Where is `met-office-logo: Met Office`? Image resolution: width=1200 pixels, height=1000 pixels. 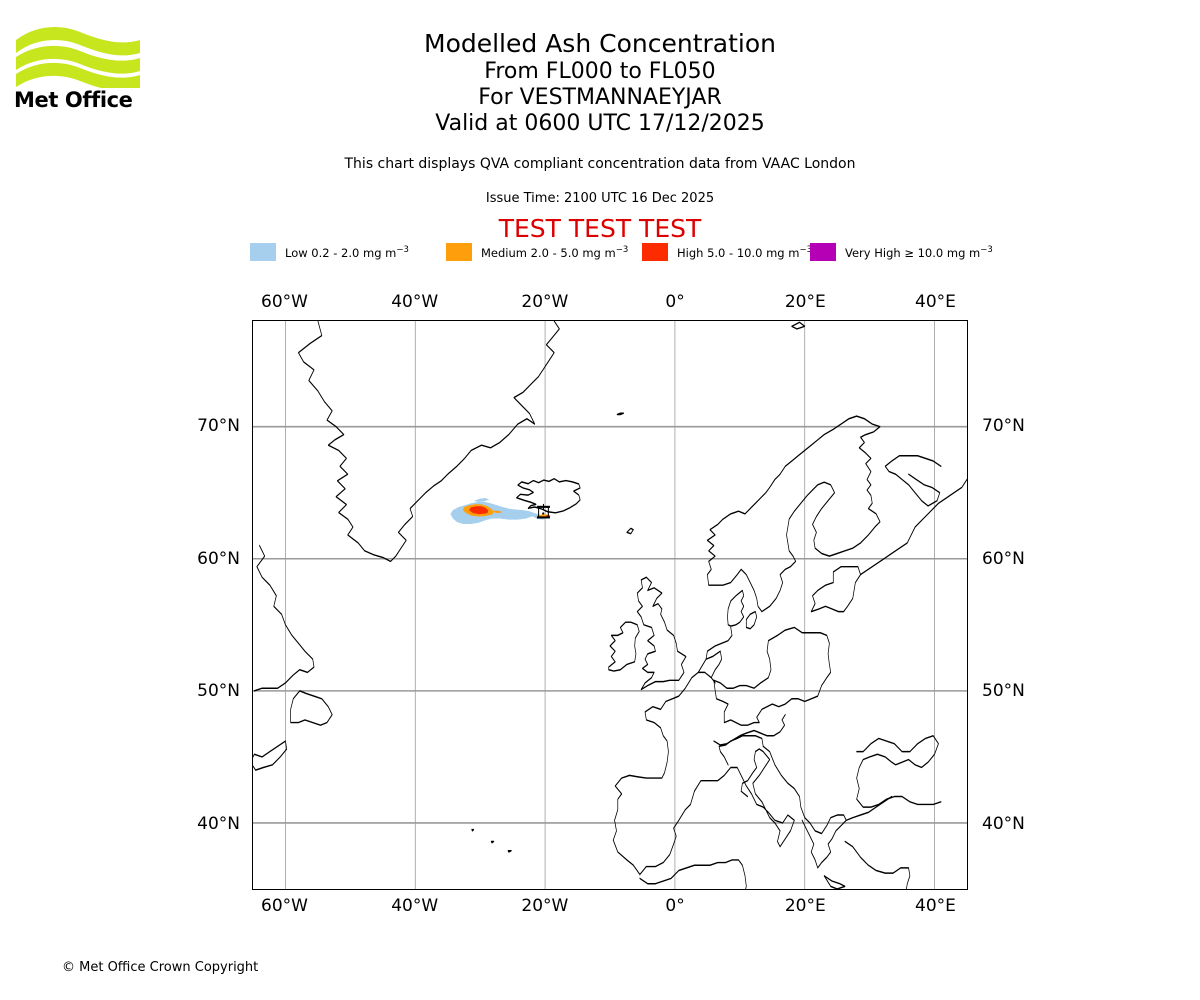 met-office-logo: Met Office is located at coordinates (109, 71).